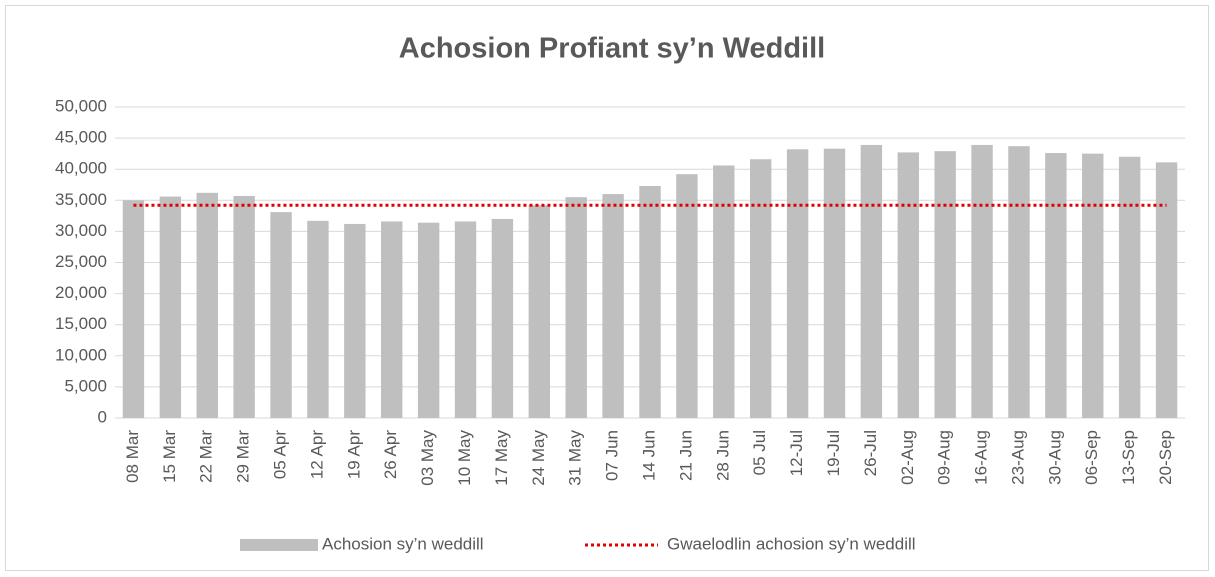  What do you see at coordinates (791, 543) in the screenshot?
I see `legend-label: Gwaelodlin achosion sy’n weddill` at bounding box center [791, 543].